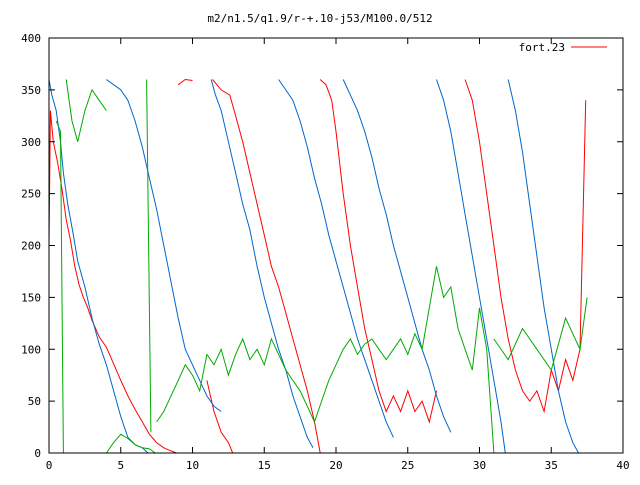  Describe the element at coordinates (479, 465) in the screenshot. I see `x-tick-label: 30` at that location.